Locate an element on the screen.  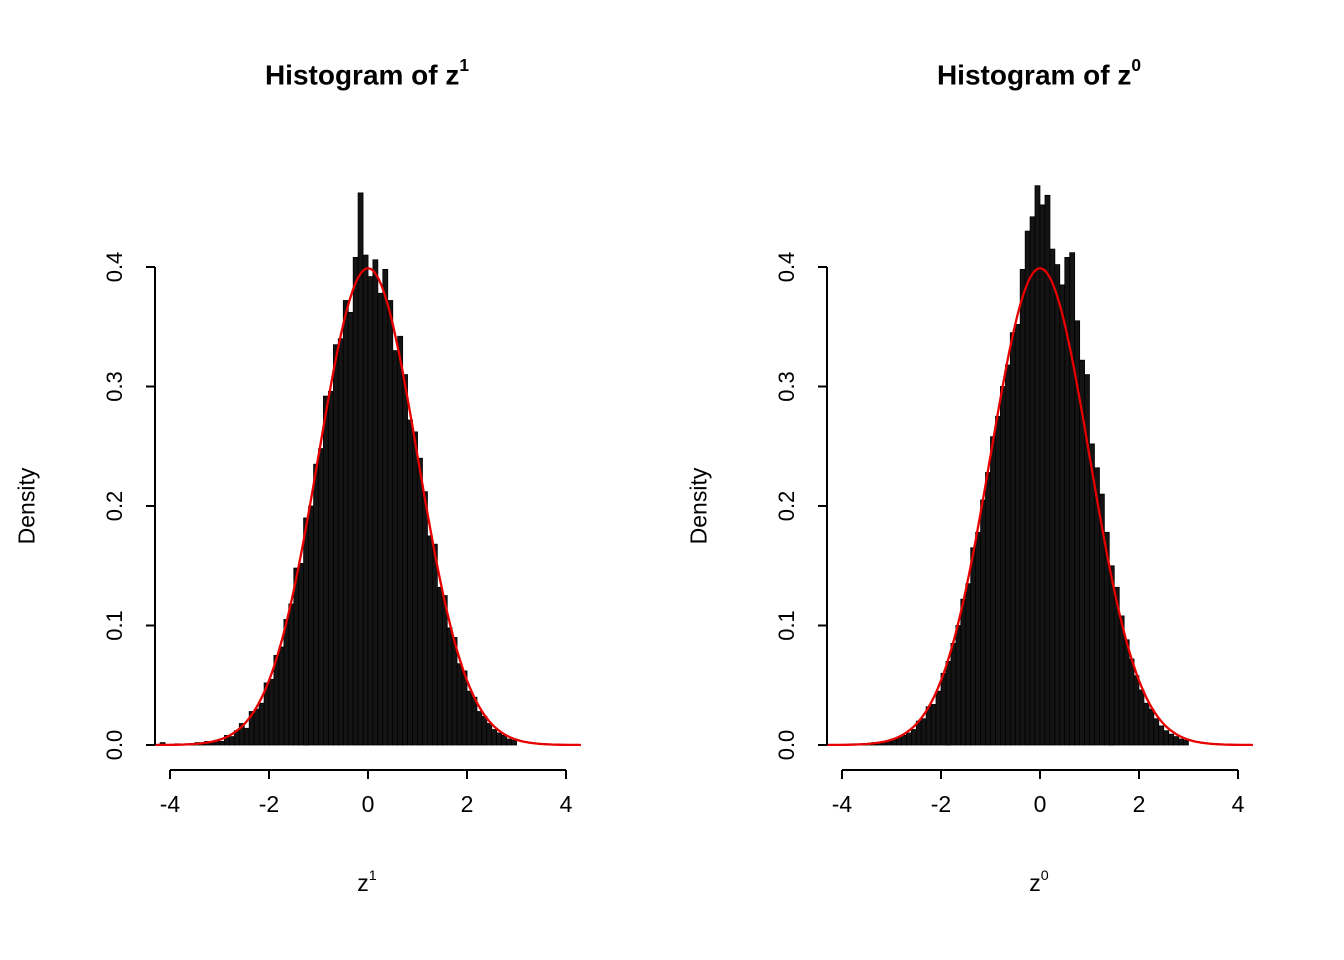
y-tick-label: 0.4 is located at coordinates (114, 267).